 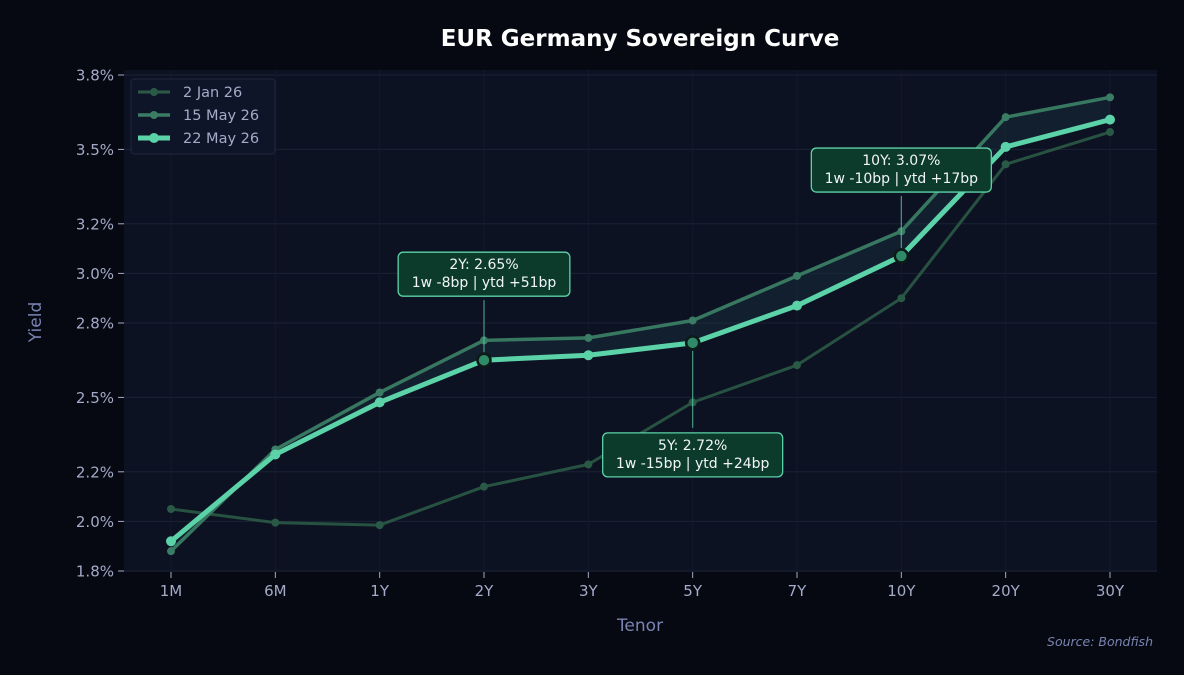 I want to click on y-tick-label: 2.8%, so click(x=95, y=324).